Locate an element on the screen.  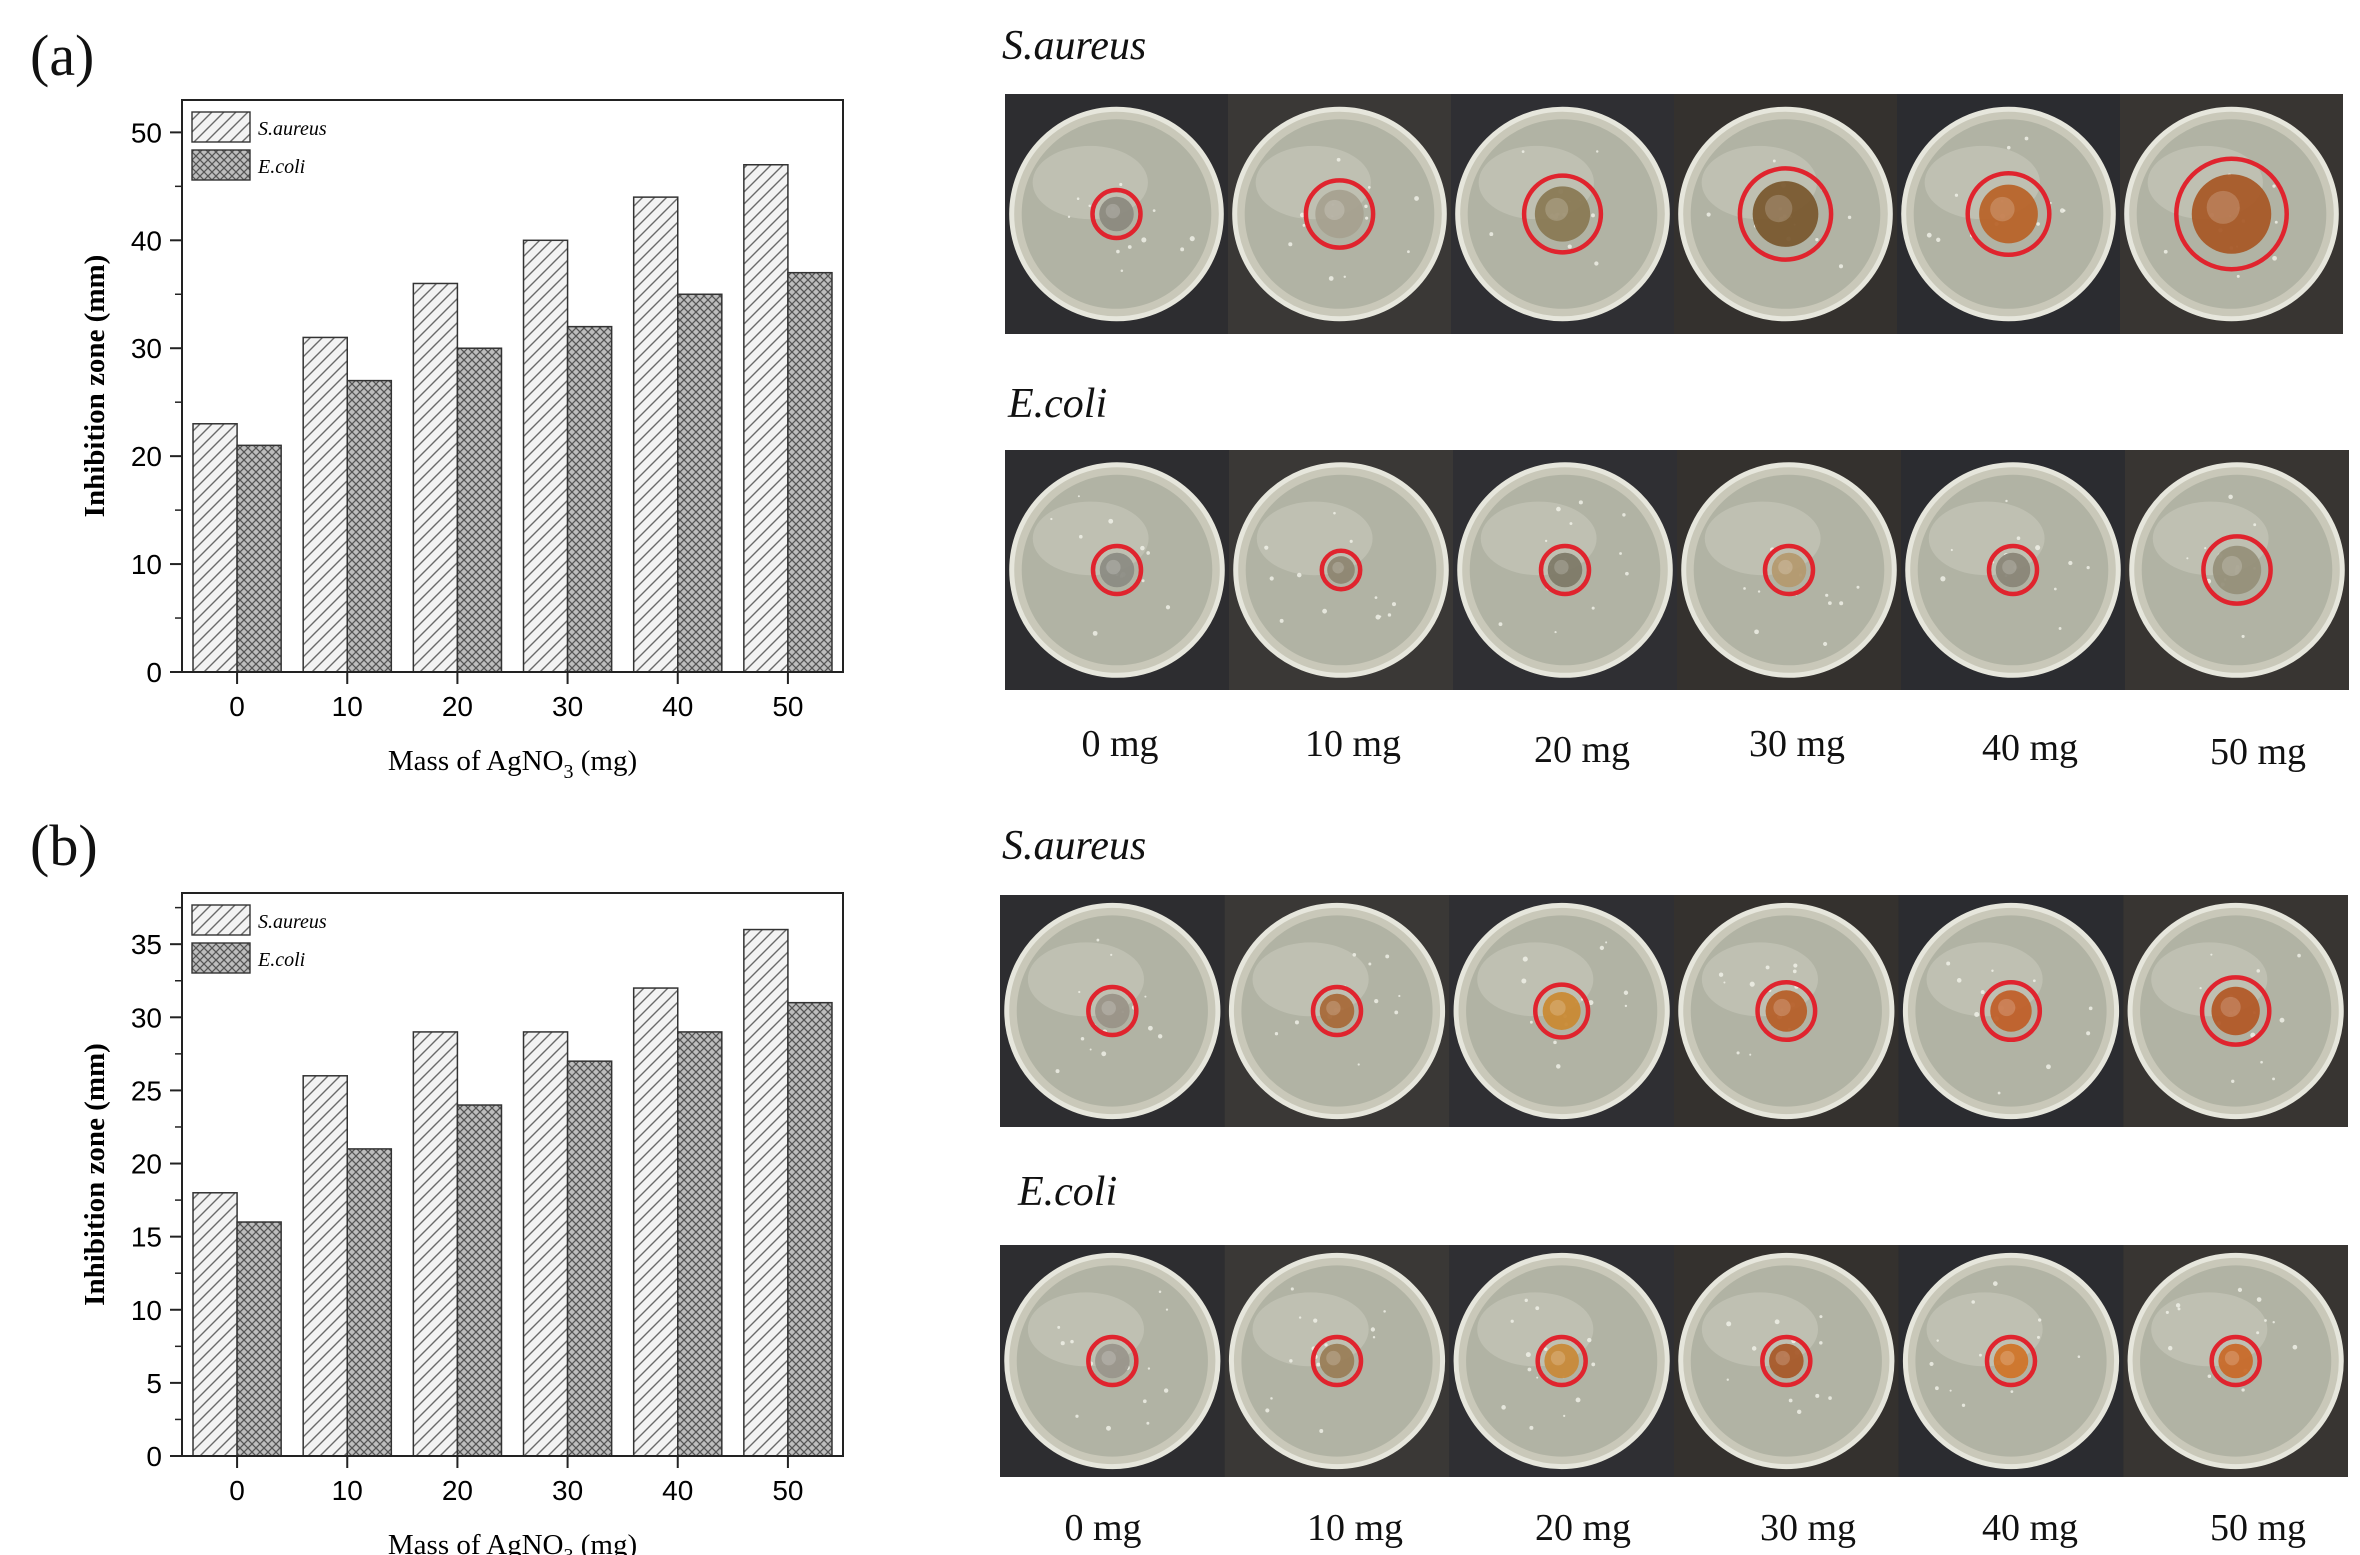
y-tick-label: 30 is located at coordinates (146, 1017).